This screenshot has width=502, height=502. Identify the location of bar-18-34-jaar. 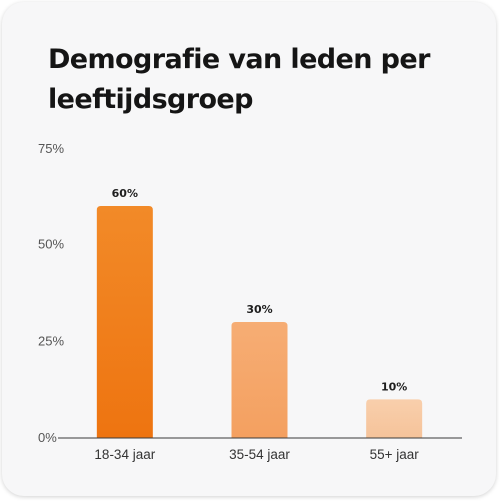
(124, 322).